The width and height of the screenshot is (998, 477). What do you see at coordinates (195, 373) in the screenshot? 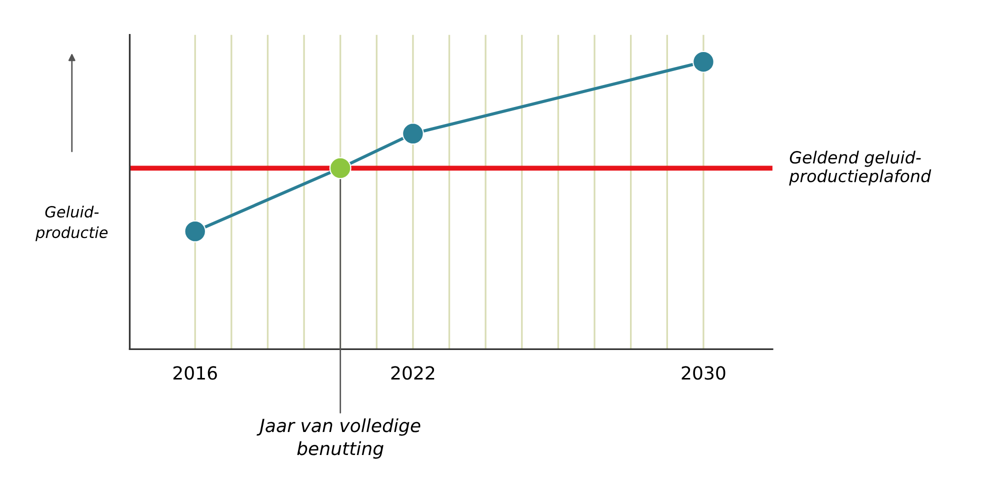
I see `x-tick-label: 2016` at bounding box center [195, 373].